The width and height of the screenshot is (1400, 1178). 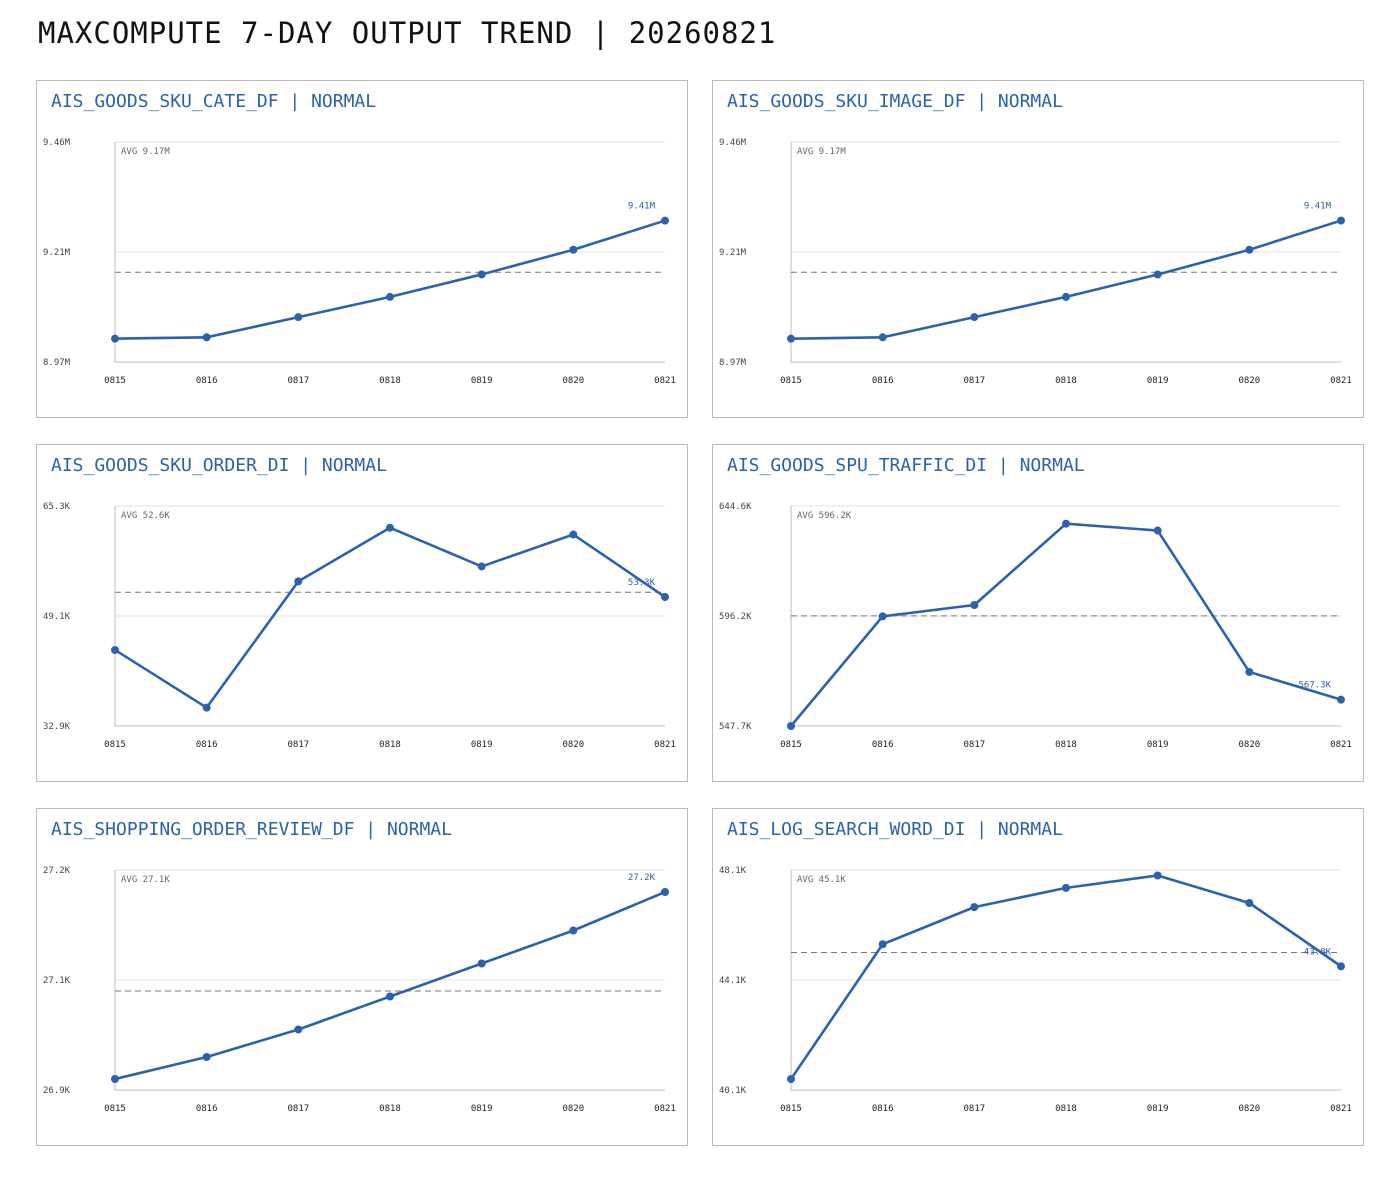 I want to click on last-value-label: 43.8K, so click(x=1318, y=952).